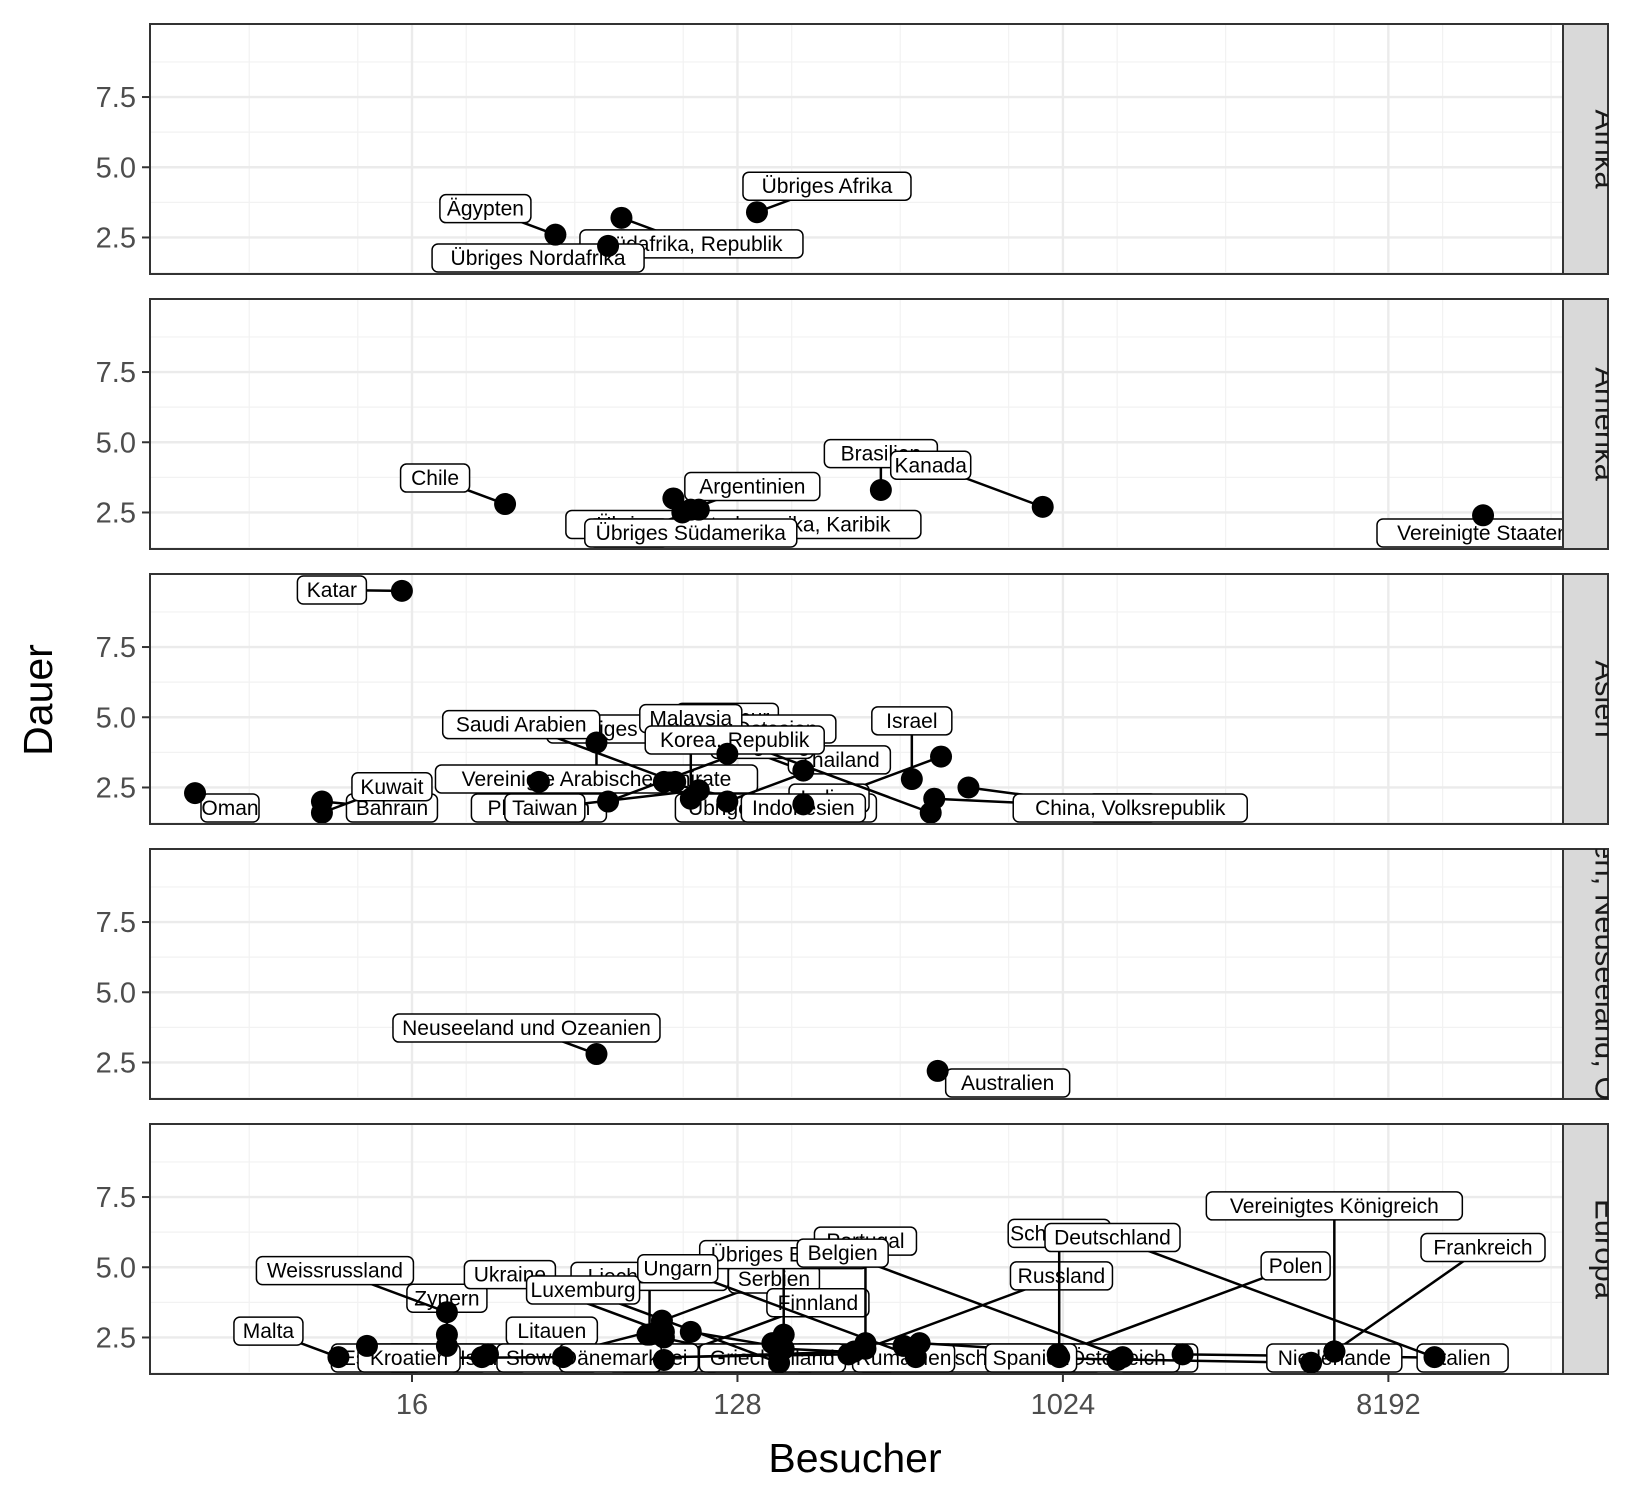 The height and width of the screenshot is (1500, 1650). I want to click on data-label-text: Deutschland, so click(1112, 1238).